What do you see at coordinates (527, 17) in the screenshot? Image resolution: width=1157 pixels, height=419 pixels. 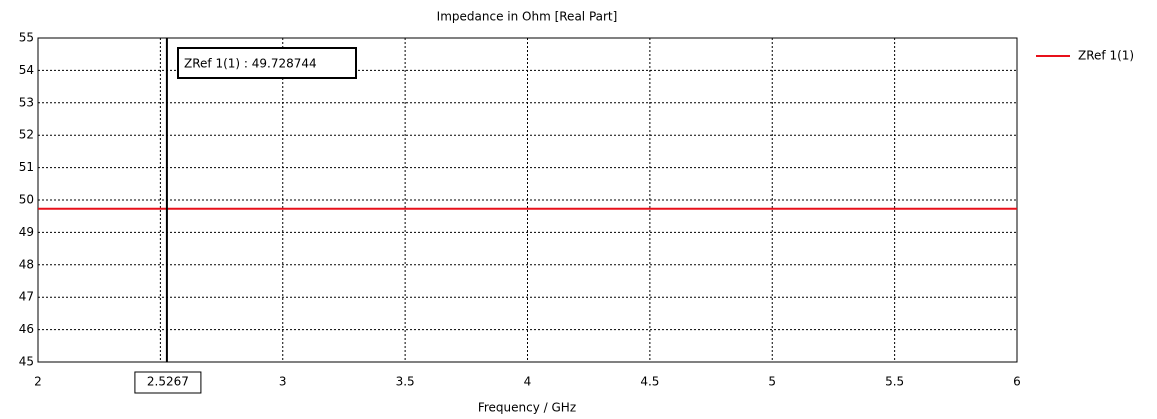 I see `chart-title: Impedance in Ohm [Real Part]` at bounding box center [527, 17].